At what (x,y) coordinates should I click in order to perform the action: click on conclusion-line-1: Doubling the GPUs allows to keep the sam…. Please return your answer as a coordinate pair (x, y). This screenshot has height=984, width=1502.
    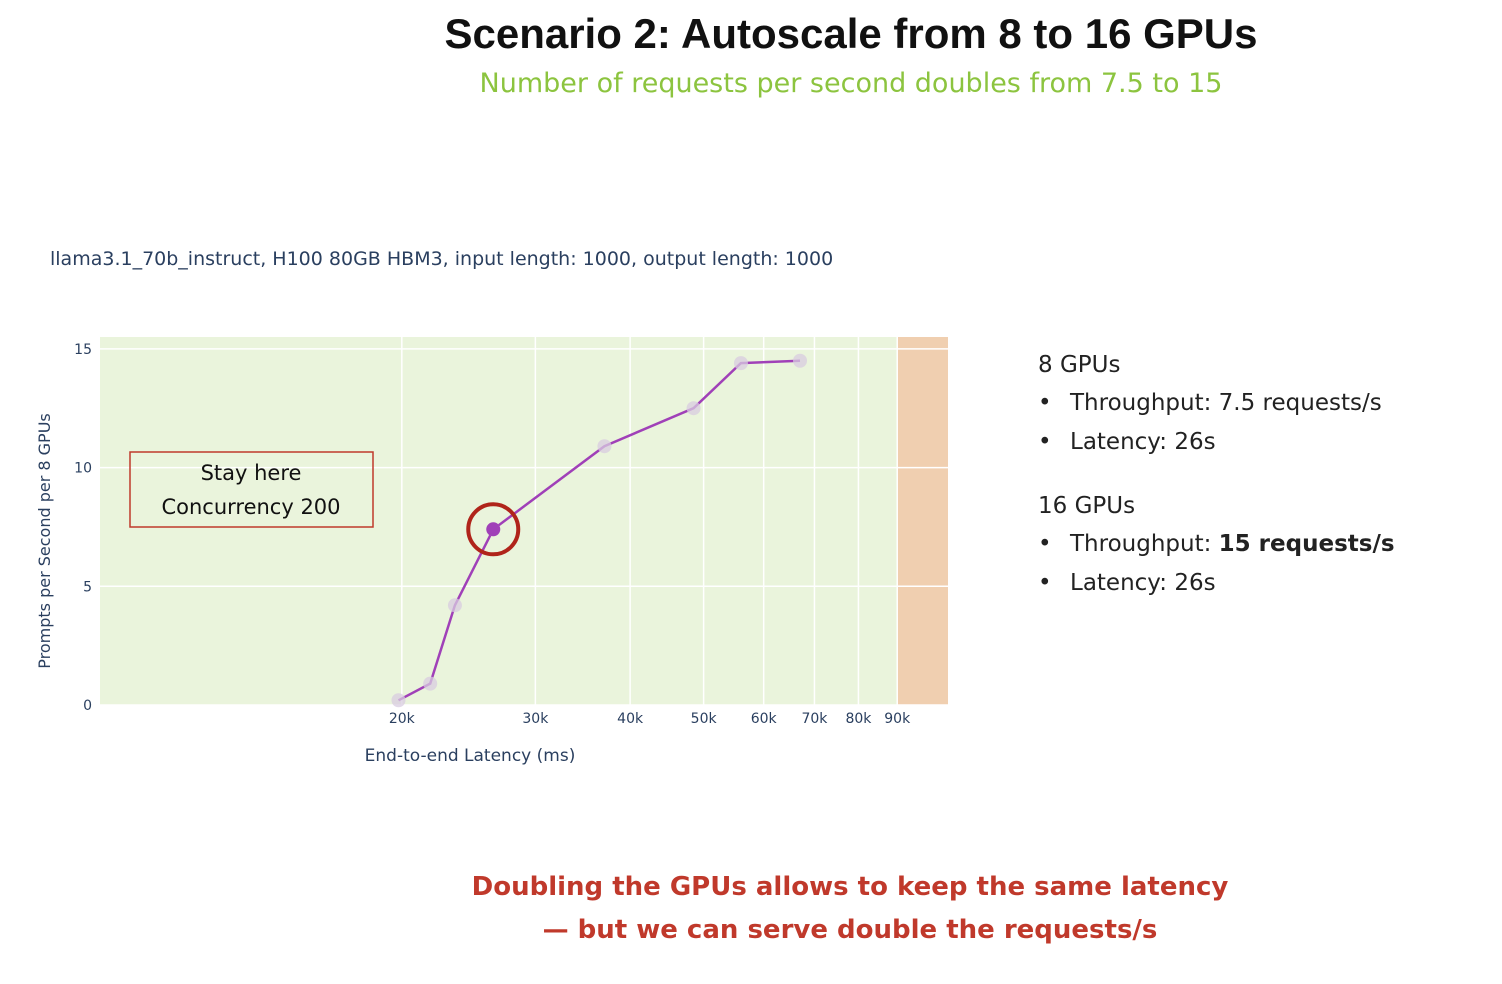
    Looking at the image, I should click on (850, 887).